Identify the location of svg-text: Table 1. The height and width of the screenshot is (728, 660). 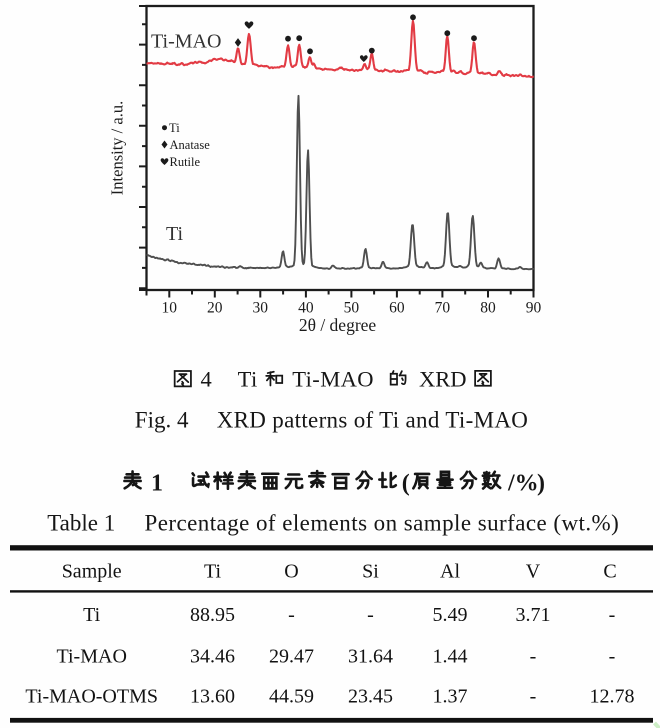
(81, 522).